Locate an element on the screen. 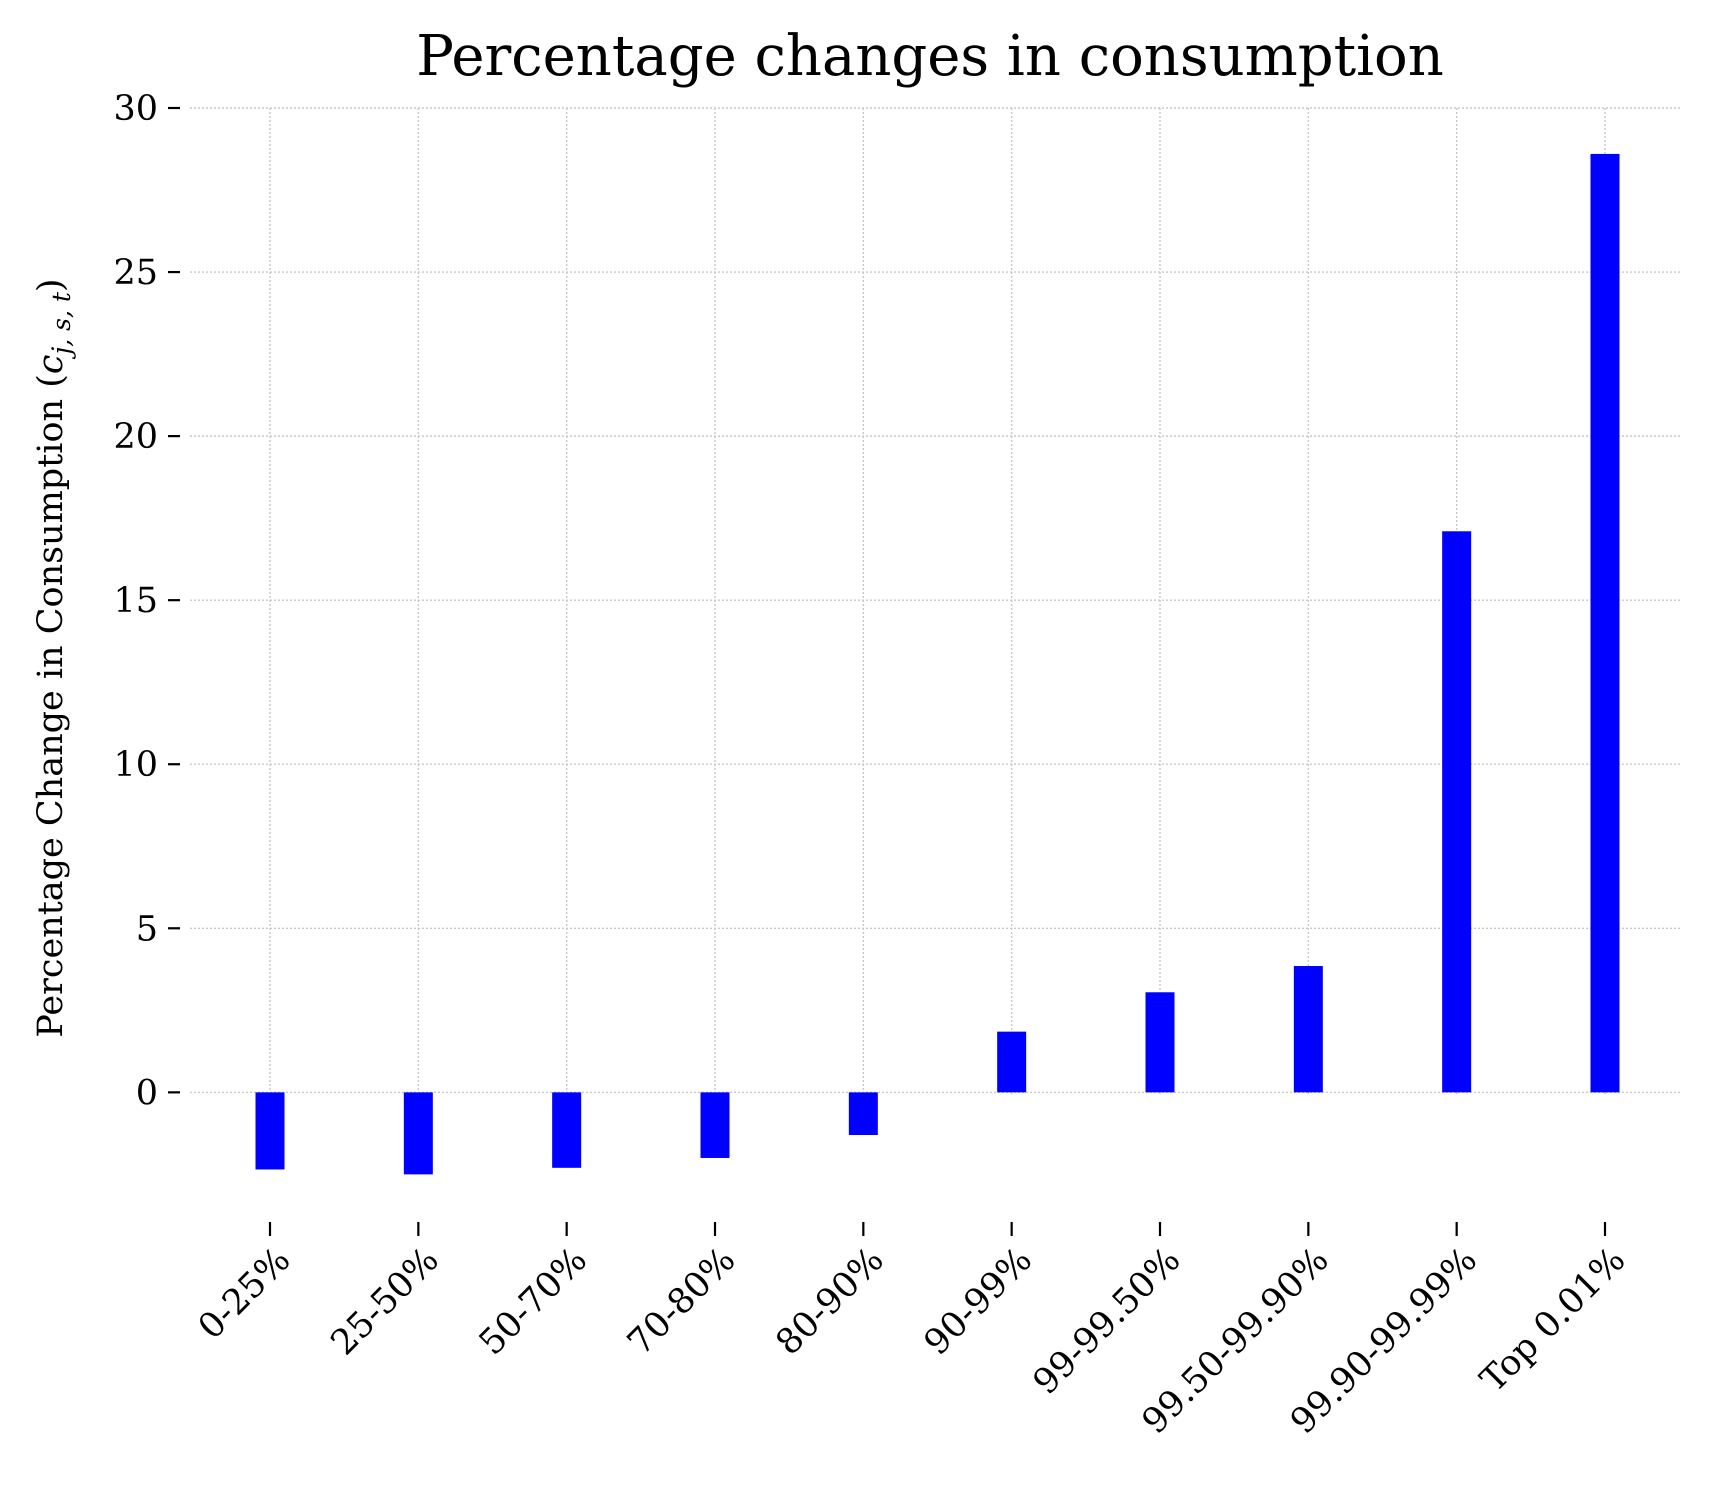  x-tick-label: 50-70% is located at coordinates (533, 1301).